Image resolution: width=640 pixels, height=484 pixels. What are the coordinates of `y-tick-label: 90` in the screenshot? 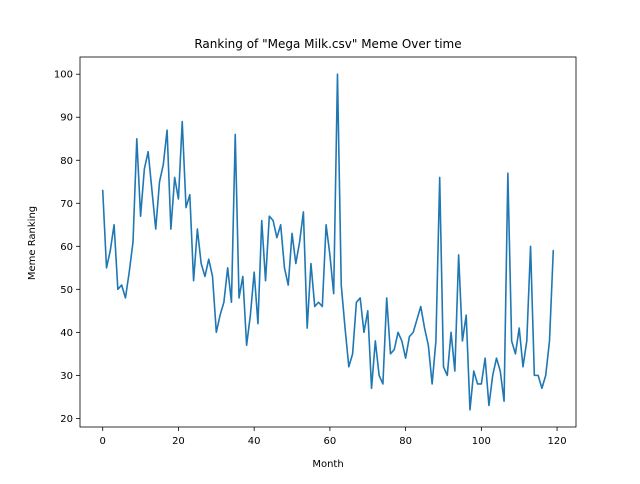 It's located at (66, 118).